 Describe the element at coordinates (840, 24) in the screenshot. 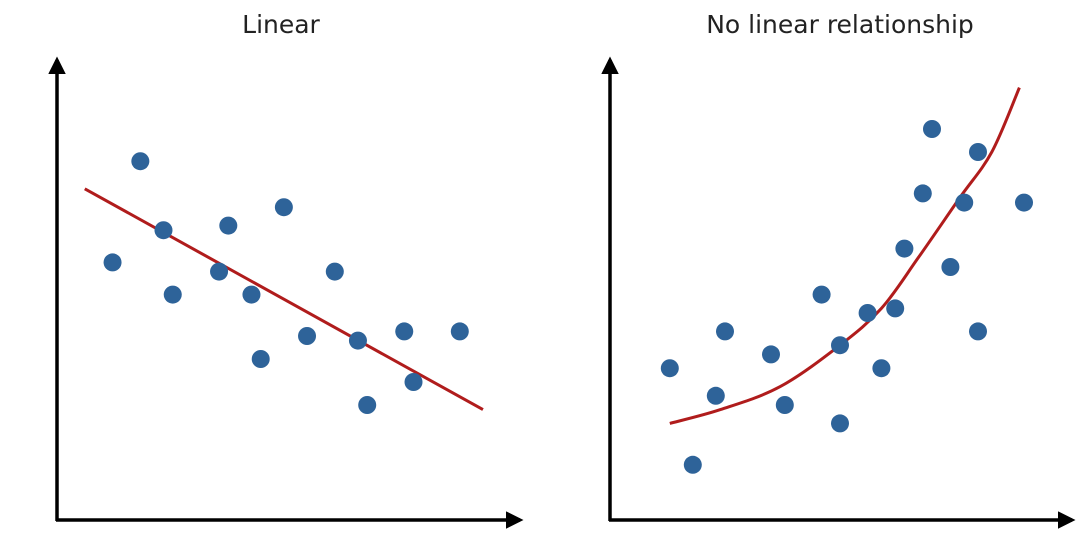

I see `chart-title: No linear relationship` at that location.